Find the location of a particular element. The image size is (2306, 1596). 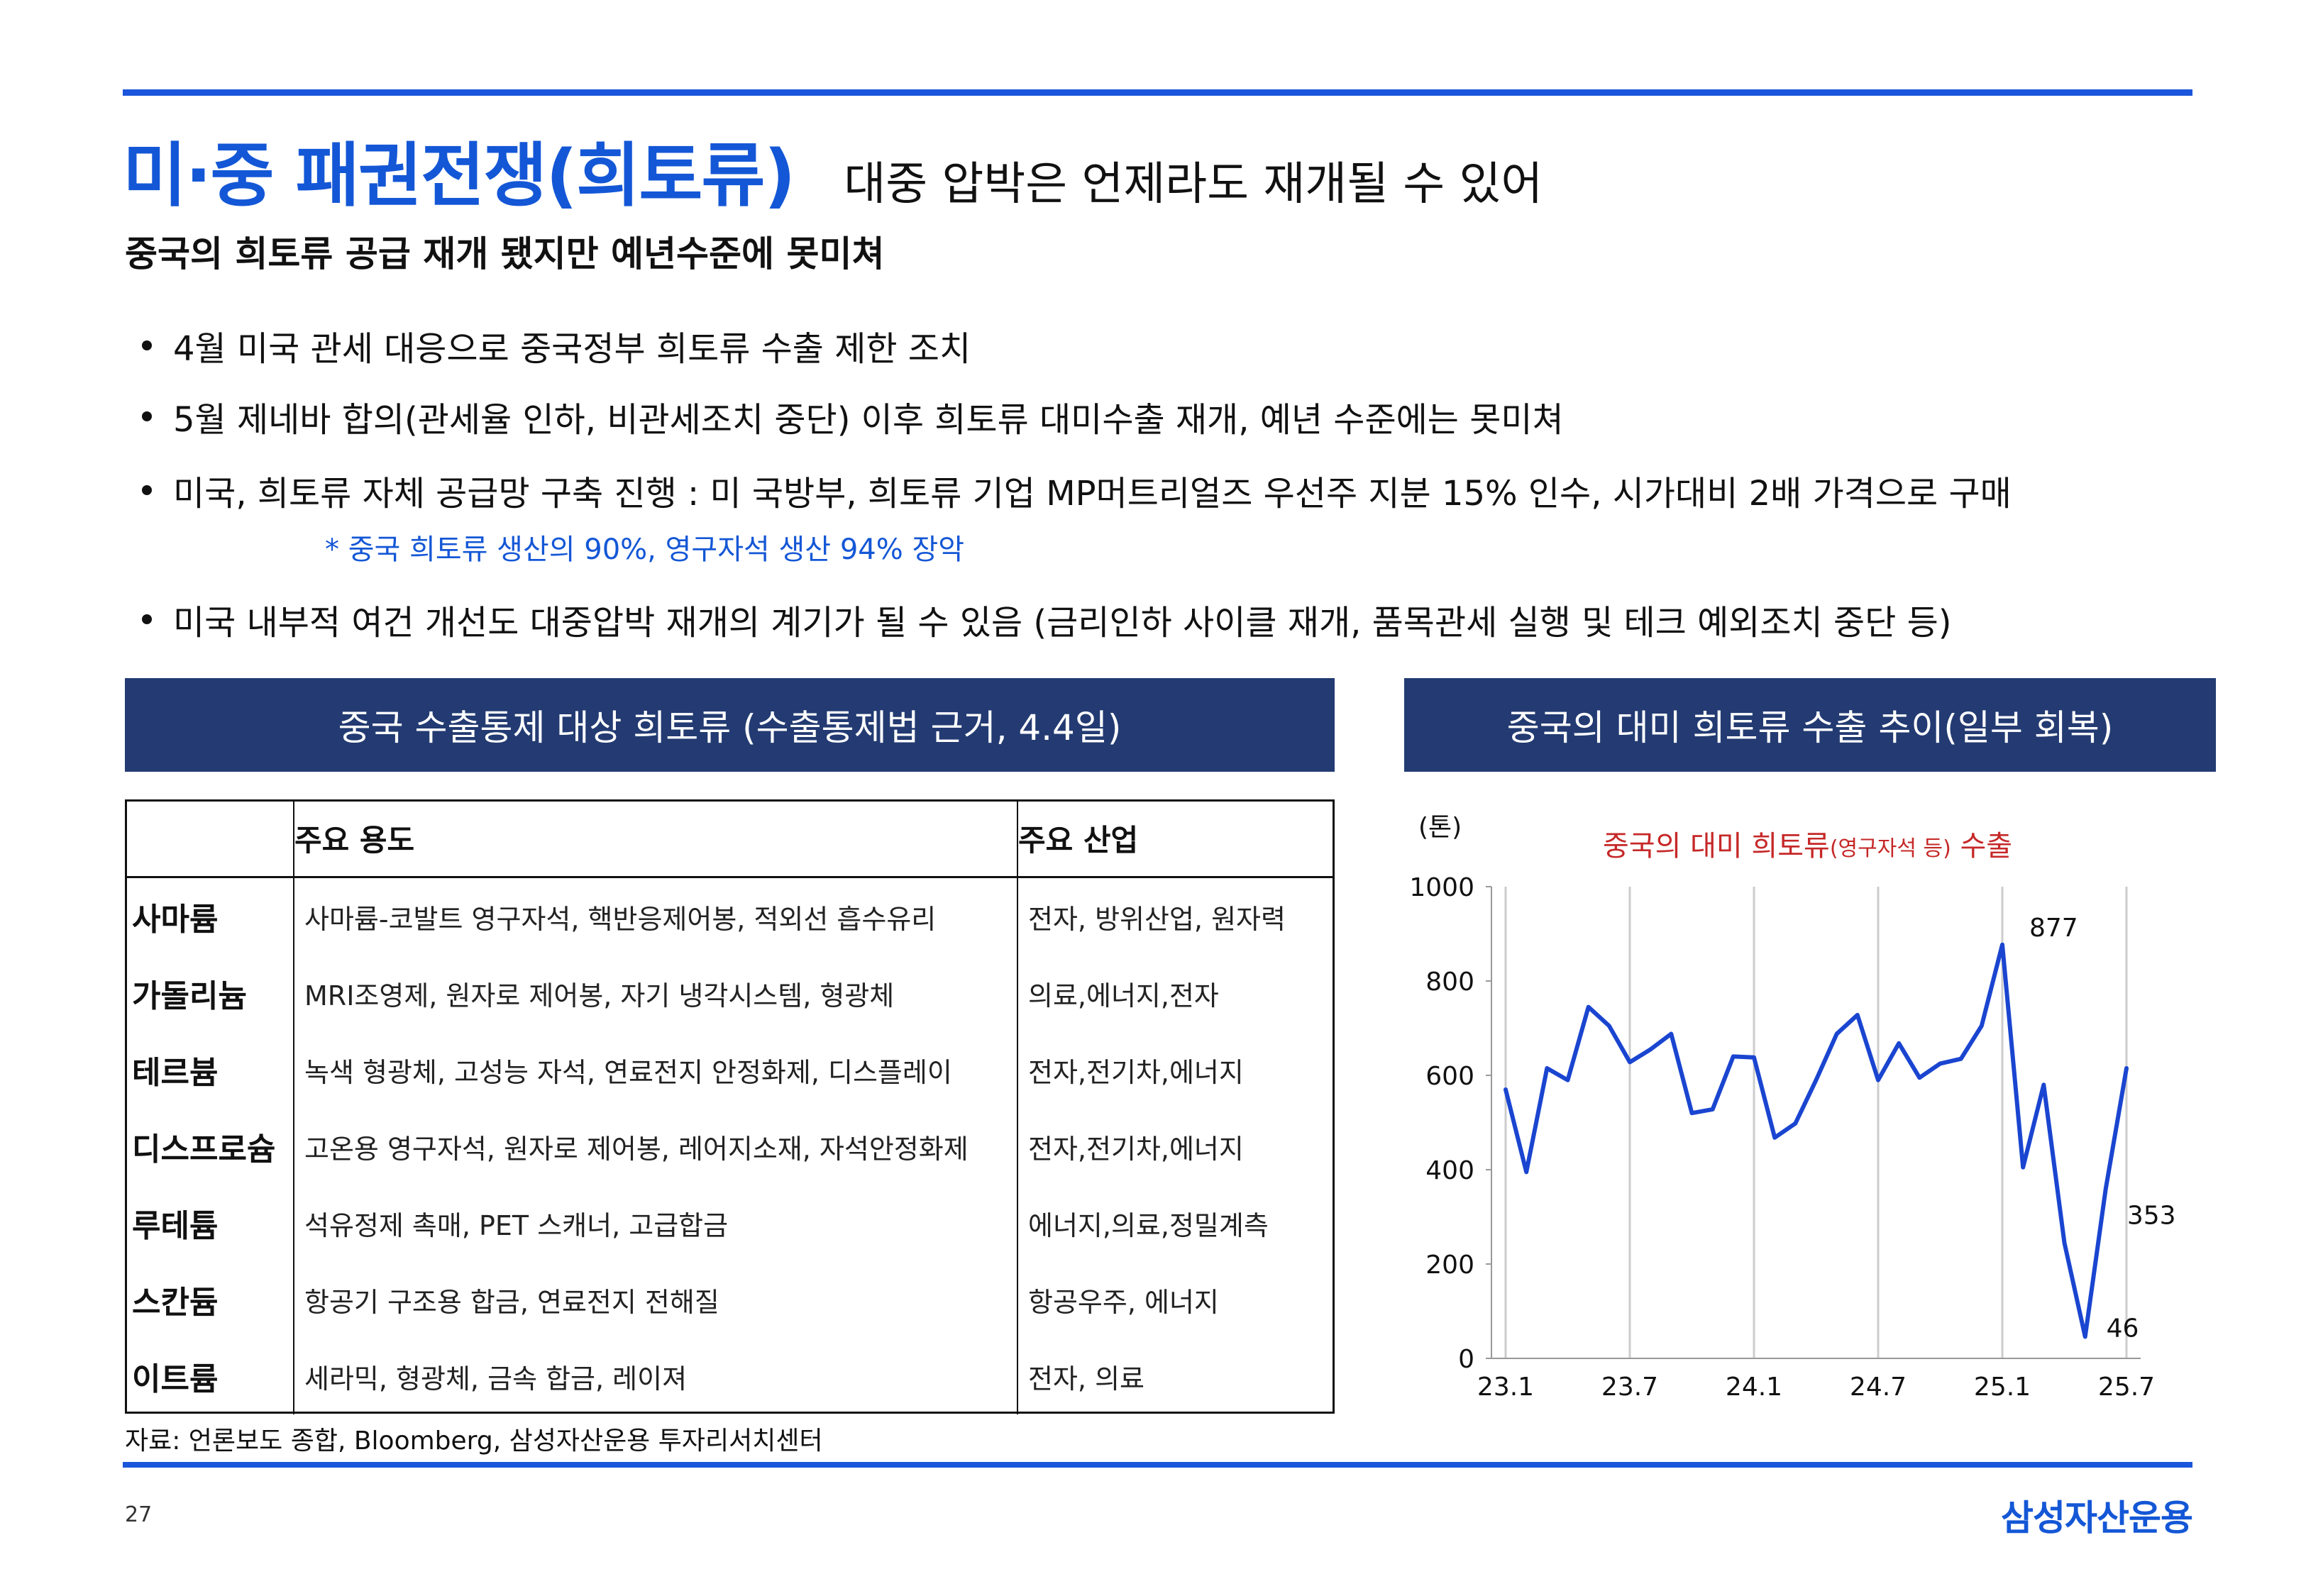

bullet-item: 4월 미국 관세 대응으로 중국정부 희토류 수출 제한 조치 is located at coordinates (556, 346).